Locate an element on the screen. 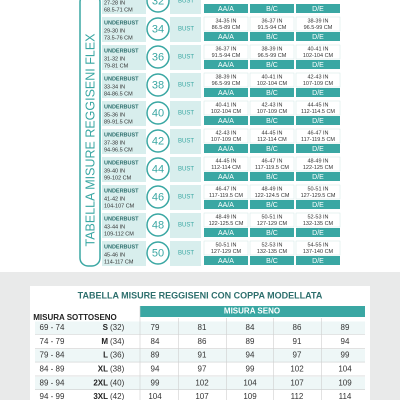 This screenshot has height=400, width=400. seno-value: 99 is located at coordinates (345, 355).